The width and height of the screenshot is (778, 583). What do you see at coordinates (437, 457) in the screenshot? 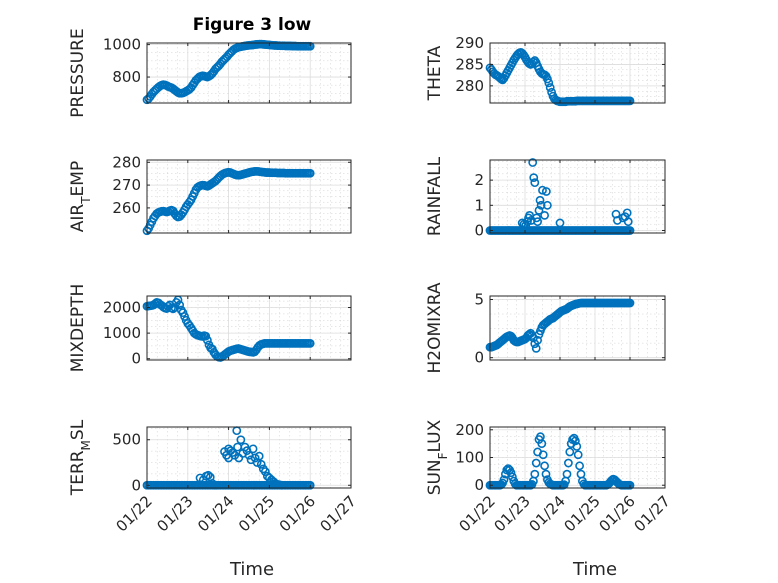
I see `y-axis-label: SUNFLUX` at bounding box center [437, 457].